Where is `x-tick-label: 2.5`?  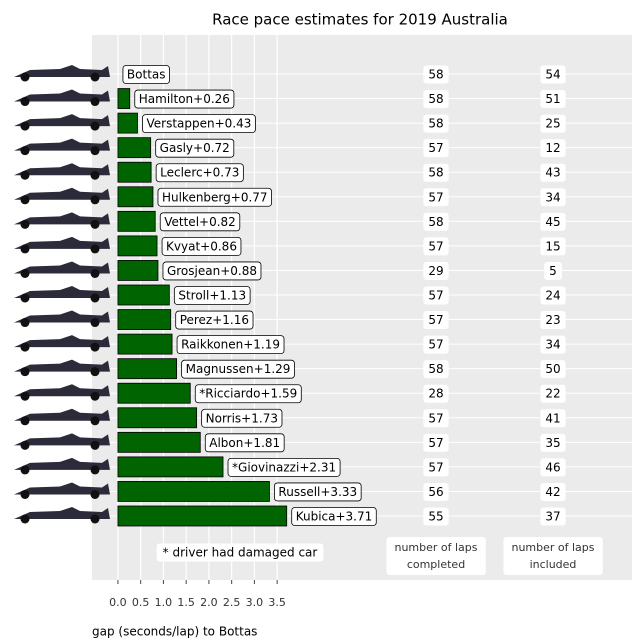
x-tick-label: 2.5 is located at coordinates (232, 602).